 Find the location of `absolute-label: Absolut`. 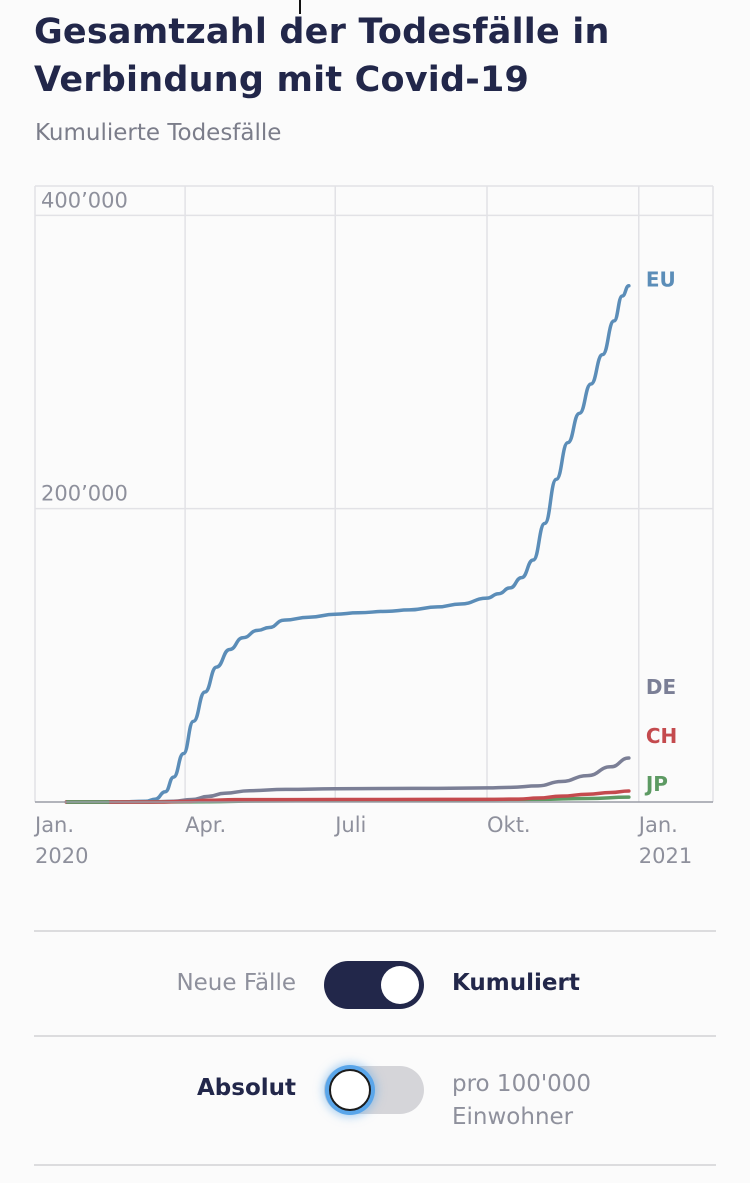

absolute-label: Absolut is located at coordinates (246, 1088).